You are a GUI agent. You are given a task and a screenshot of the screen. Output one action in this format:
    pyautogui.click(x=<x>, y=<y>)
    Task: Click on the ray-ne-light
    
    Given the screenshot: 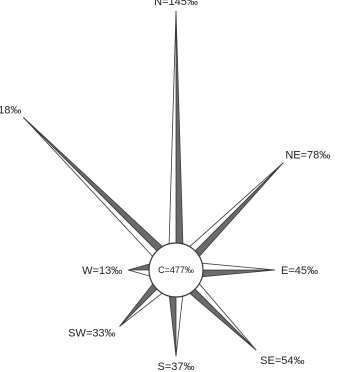 What is the action you would take?
    pyautogui.click(x=235, y=208)
    